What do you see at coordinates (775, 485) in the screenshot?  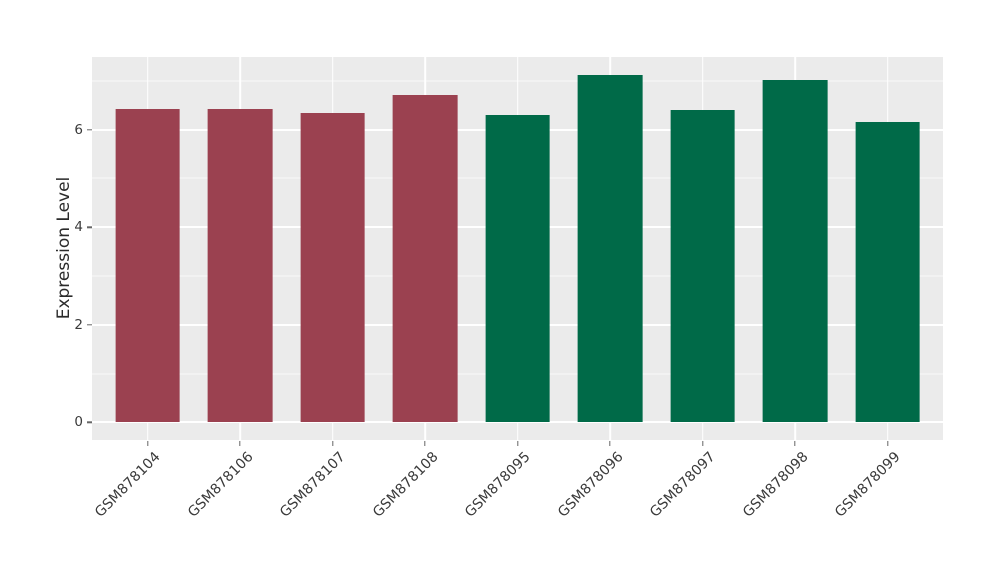 I see `x-tick-label: GSM878098` at bounding box center [775, 485].